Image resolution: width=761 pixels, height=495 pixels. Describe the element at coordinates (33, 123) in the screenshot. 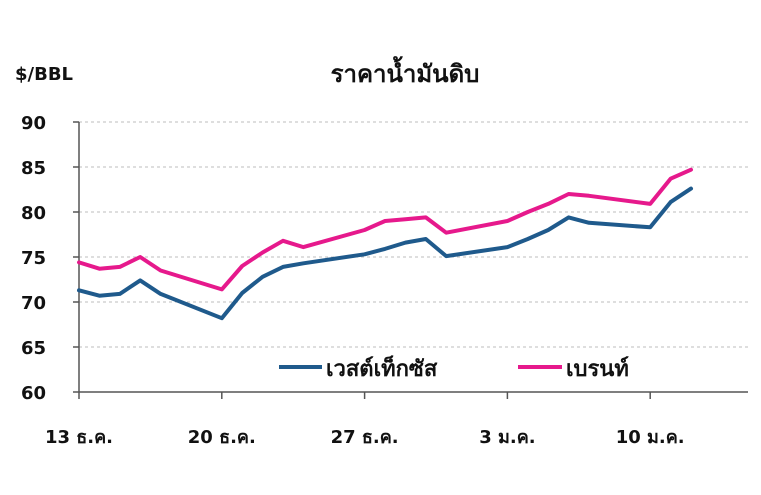

I see `y-tick-label: 90` at that location.